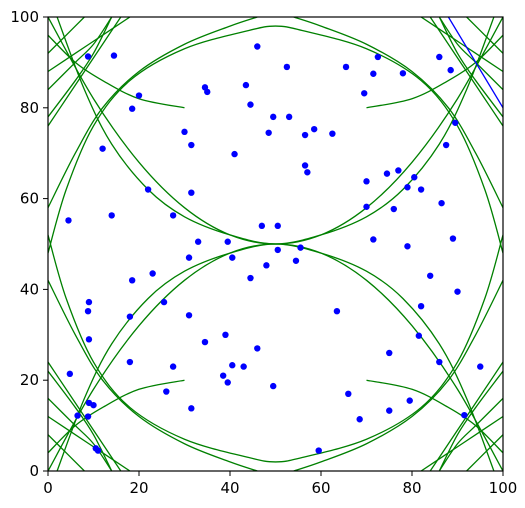 The image size is (525, 508). I want to click on y-tick-label-60: 60, so click(29, 199).